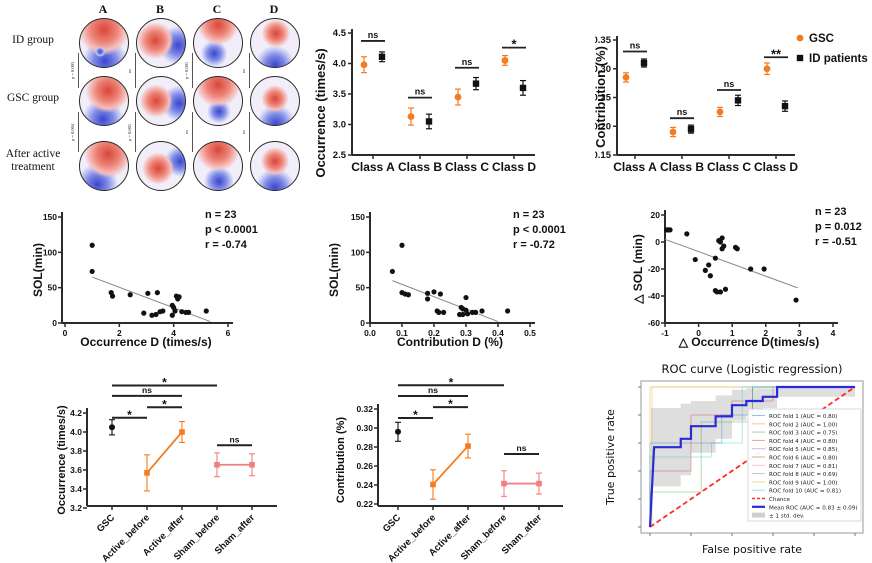 This screenshot has width=872, height=563. What do you see at coordinates (129, 70) in the screenshot?
I see `comparison-p-value-label: ns` at bounding box center [129, 70].